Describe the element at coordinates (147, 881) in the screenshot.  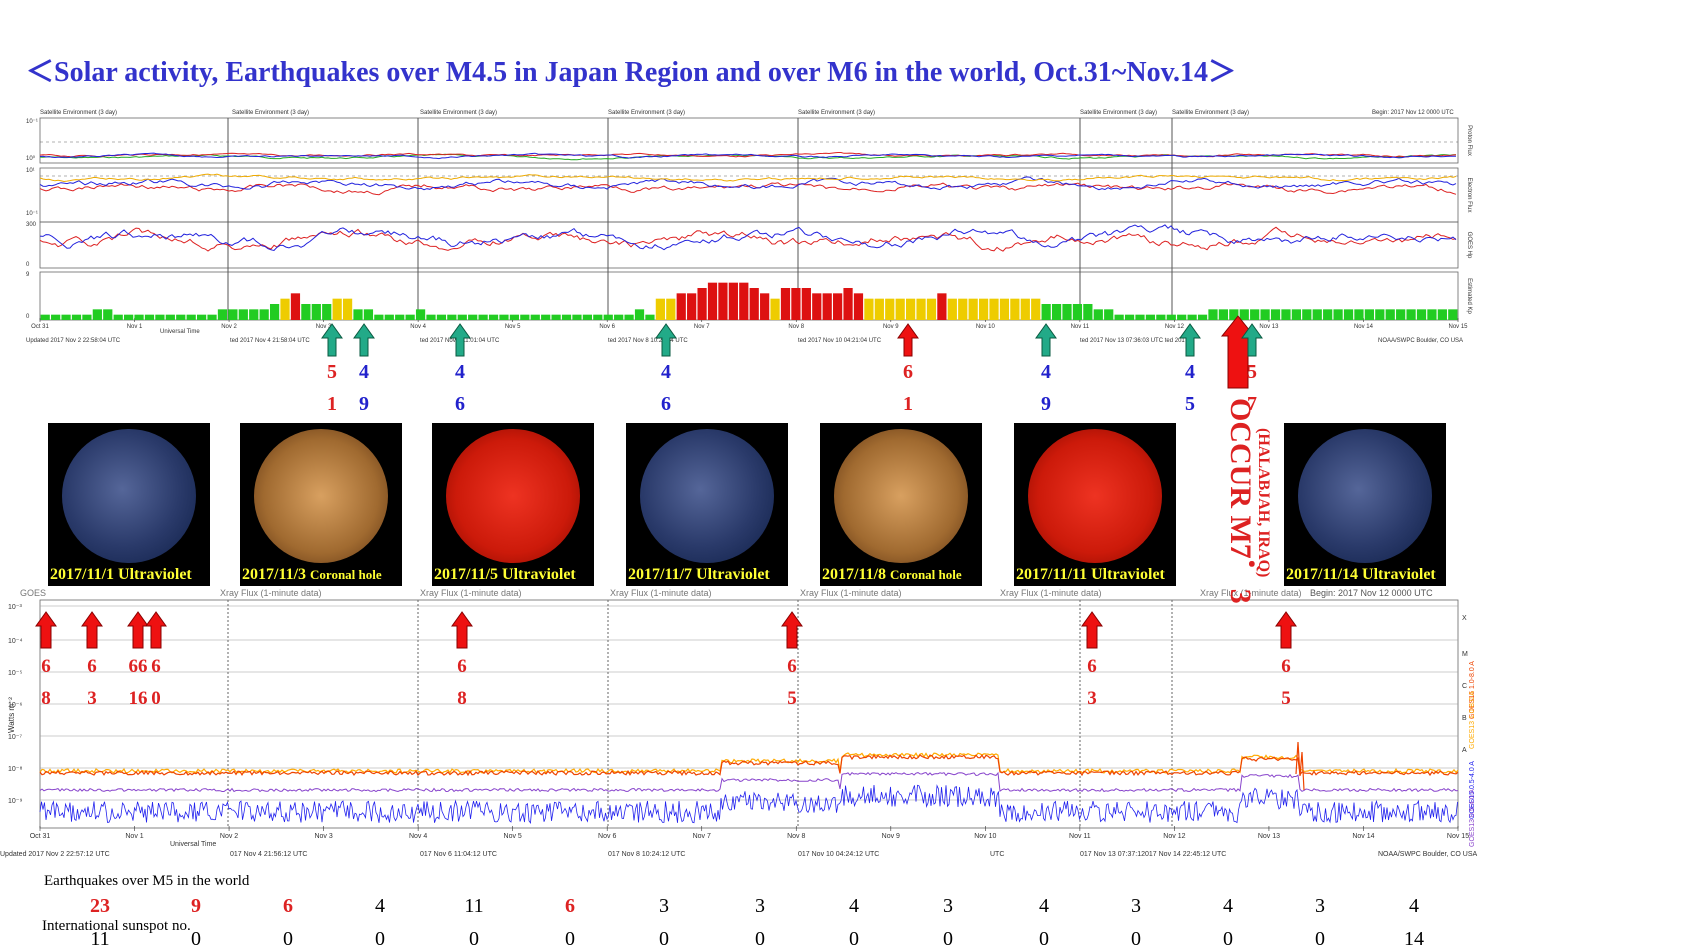
I see `earthquakes-row-label: Earthquakes over M5 in the world` at that location.